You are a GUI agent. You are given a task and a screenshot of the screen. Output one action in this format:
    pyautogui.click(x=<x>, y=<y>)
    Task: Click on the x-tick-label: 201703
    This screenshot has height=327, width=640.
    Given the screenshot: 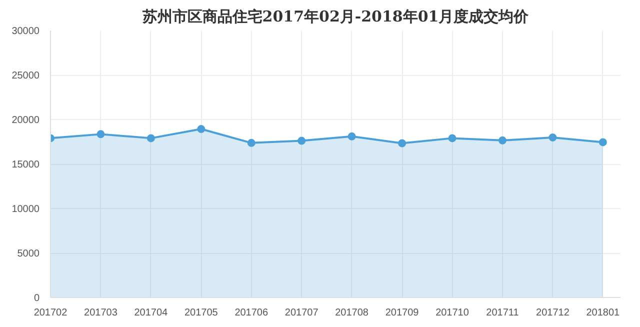 What is the action you would take?
    pyautogui.click(x=101, y=313)
    